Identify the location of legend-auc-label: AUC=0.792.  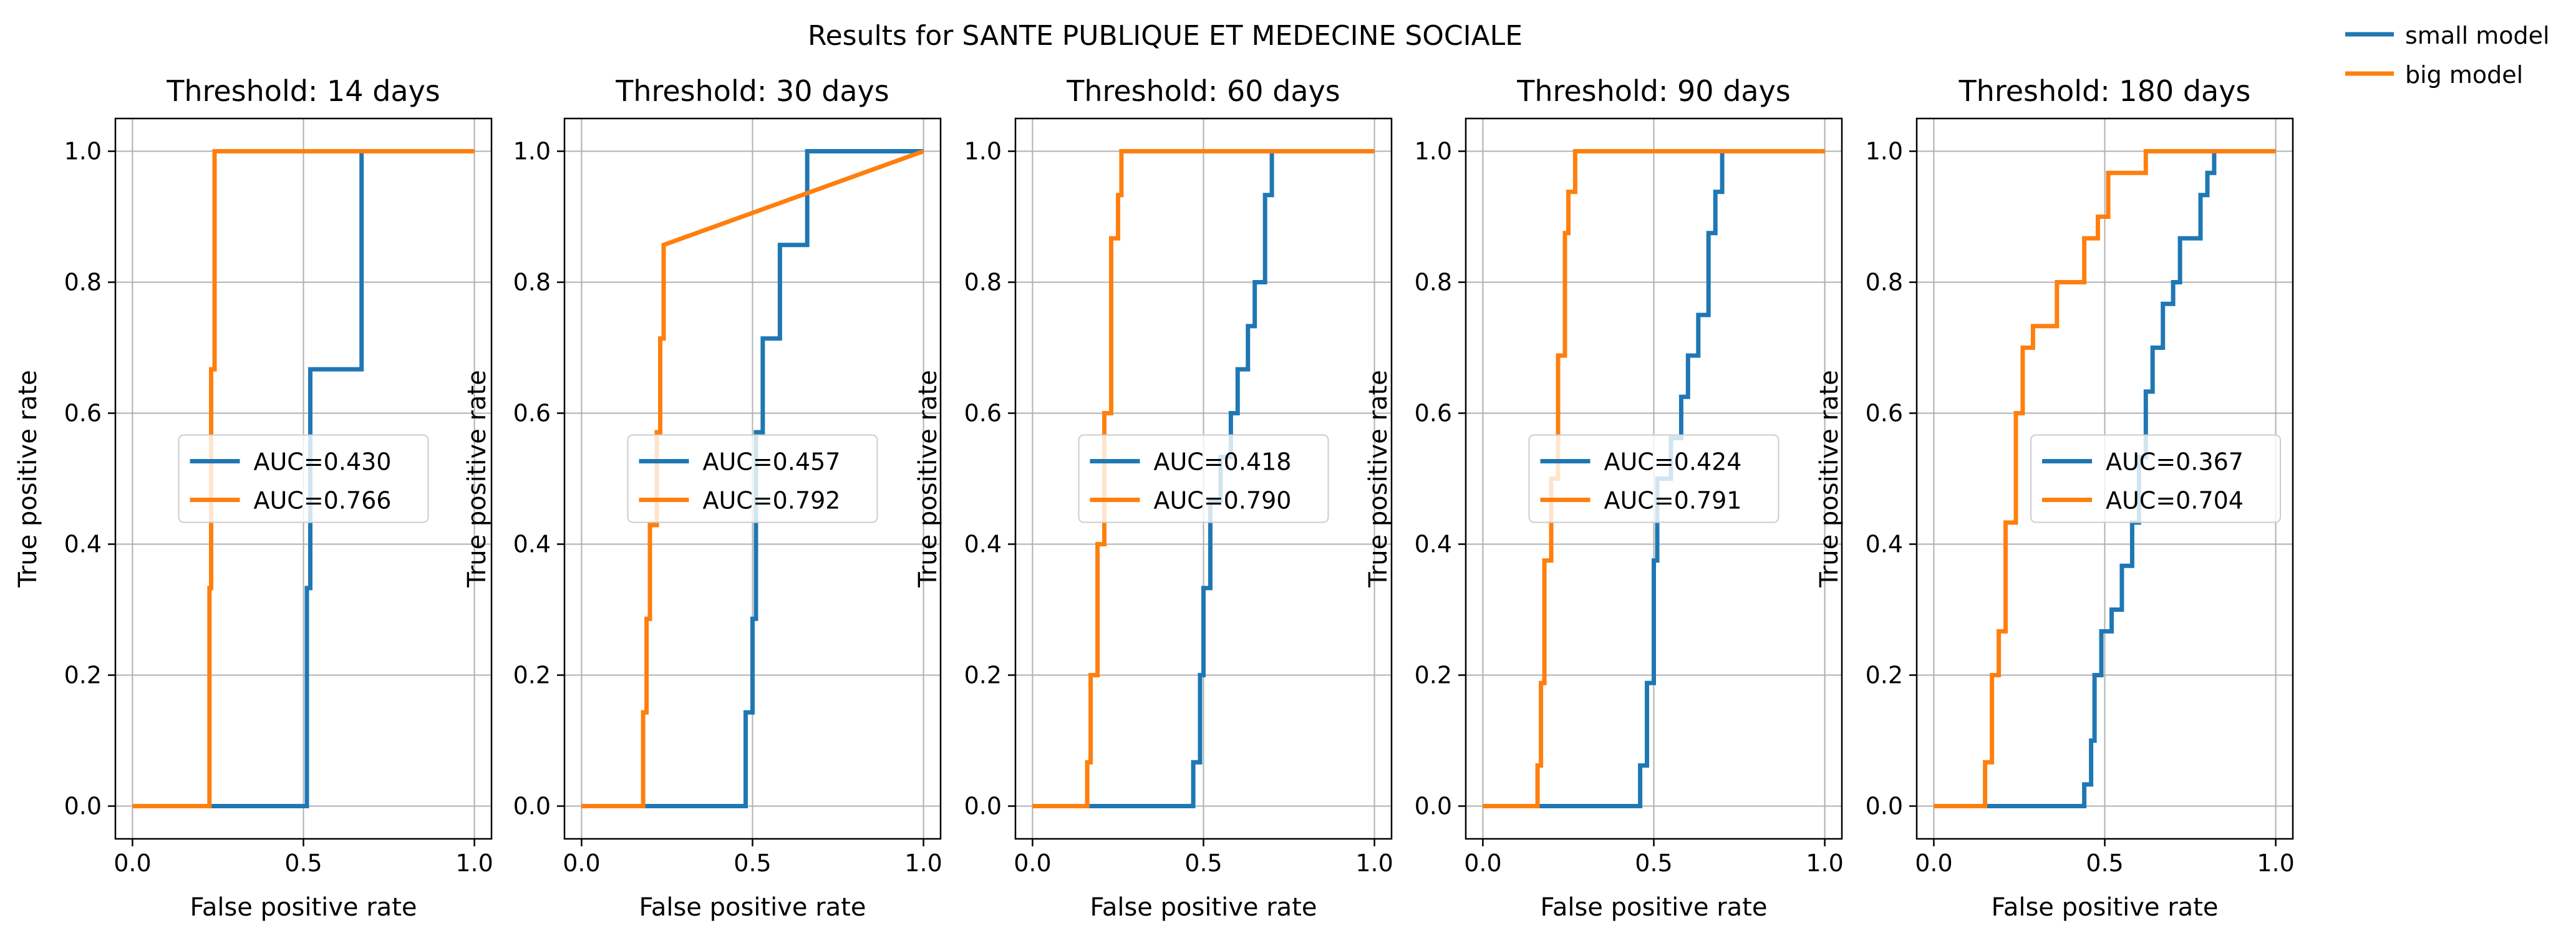
(772, 501).